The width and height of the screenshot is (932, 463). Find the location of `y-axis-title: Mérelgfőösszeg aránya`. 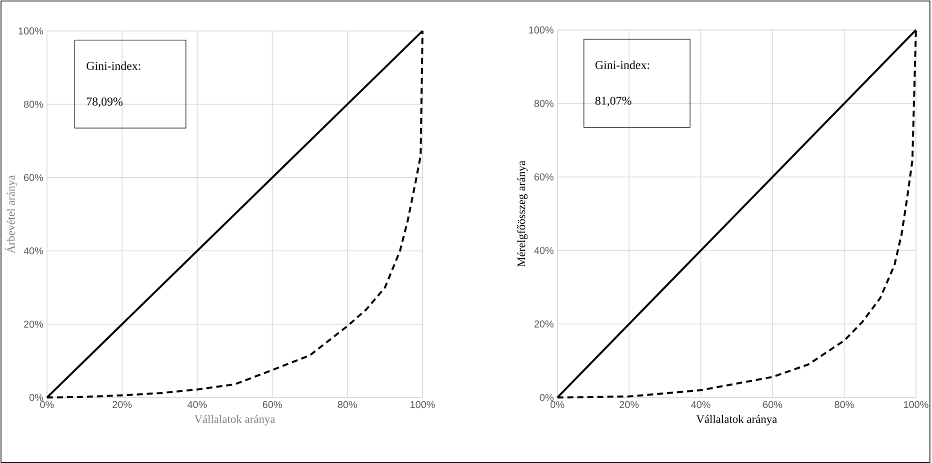

y-axis-title: Mérelgfőösszeg aránya is located at coordinates (522, 213).